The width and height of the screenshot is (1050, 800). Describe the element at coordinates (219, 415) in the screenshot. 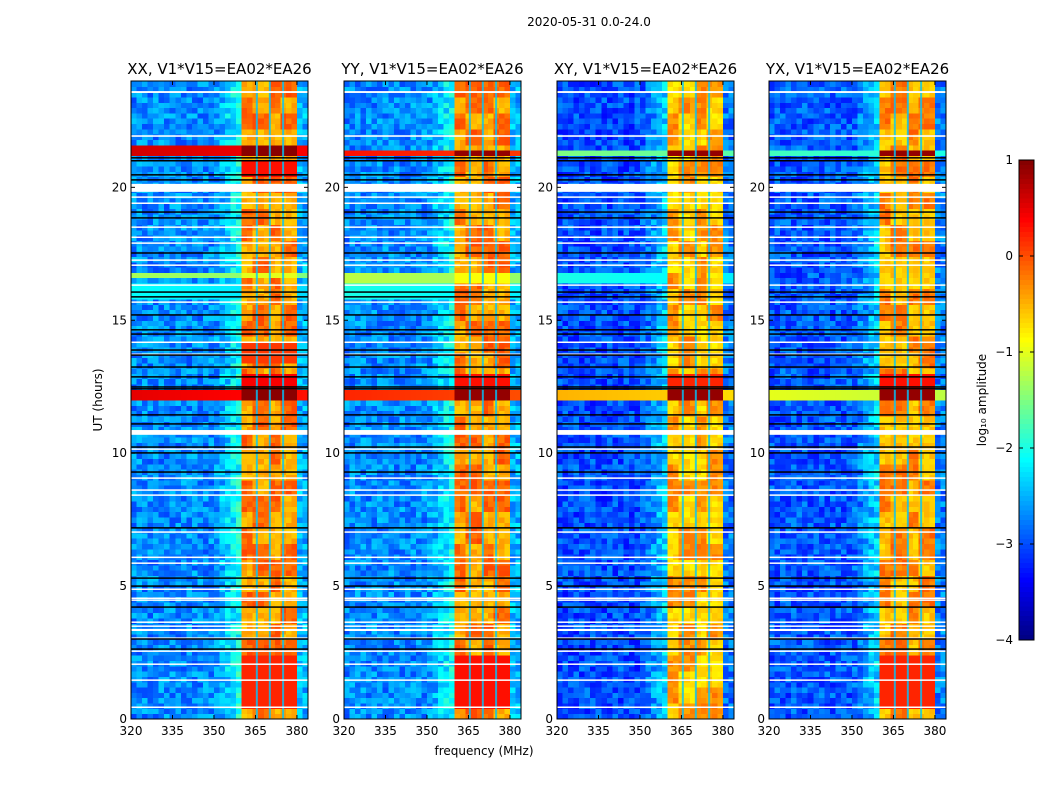

I see `null-row` at that location.